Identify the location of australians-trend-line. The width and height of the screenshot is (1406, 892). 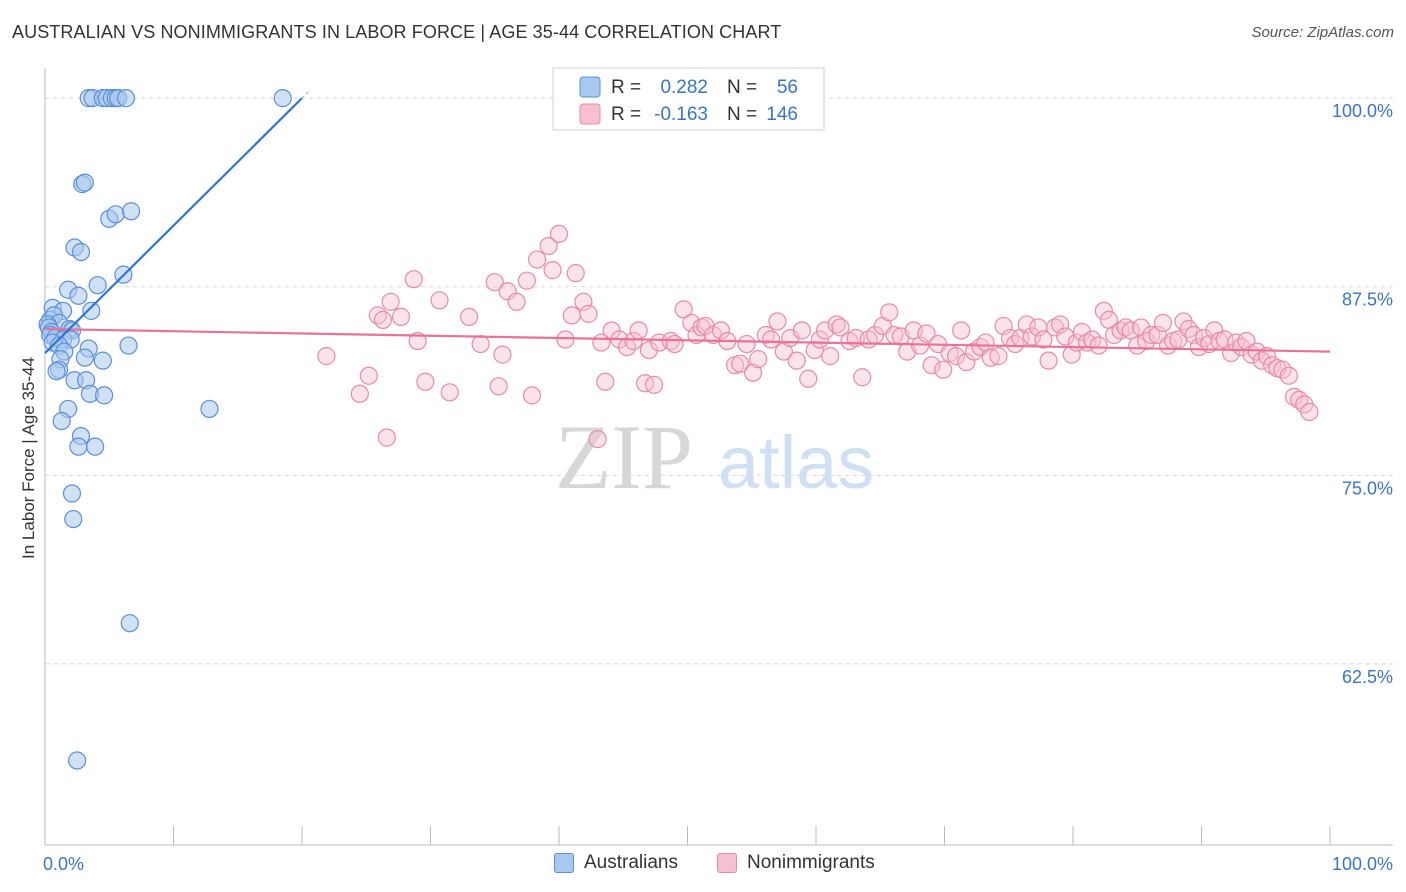
(173, 225).